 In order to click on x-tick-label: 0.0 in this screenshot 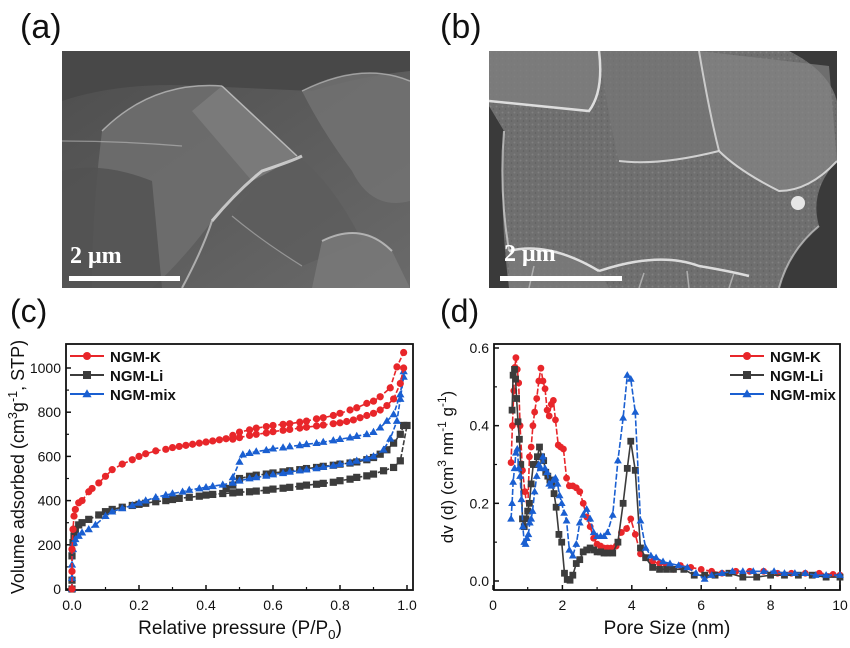, I will do `click(72, 605)`.